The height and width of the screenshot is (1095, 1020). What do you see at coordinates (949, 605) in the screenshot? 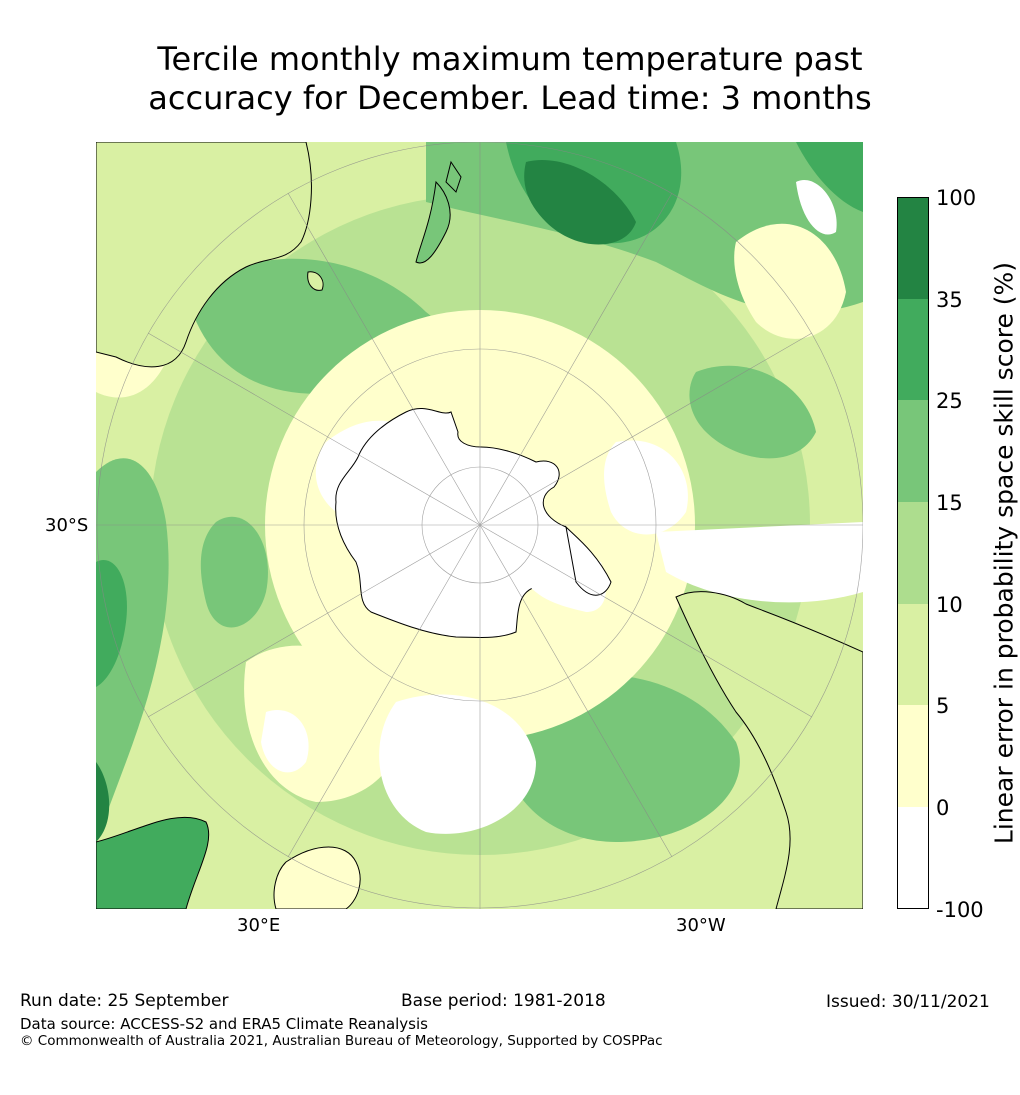
I see `colorbar-tick-10: 10` at bounding box center [949, 605].